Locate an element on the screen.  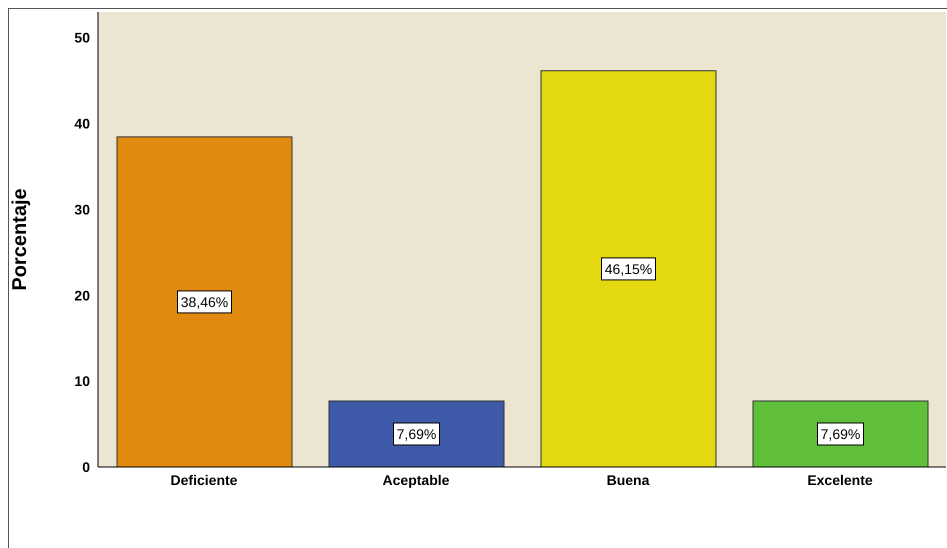
y-tick-label: 10 is located at coordinates (82, 381).